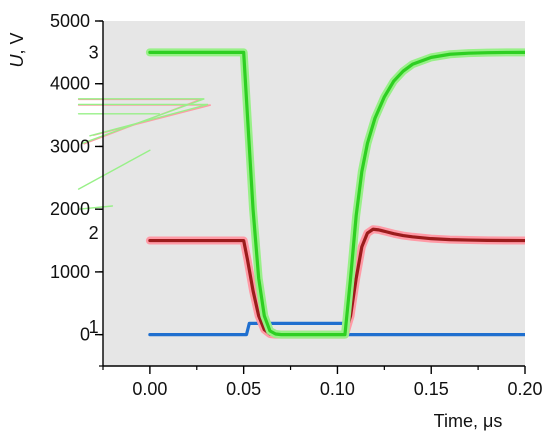 This screenshot has width=550, height=445. What do you see at coordinates (94, 52) in the screenshot?
I see `curve-label-3: 3` at bounding box center [94, 52].